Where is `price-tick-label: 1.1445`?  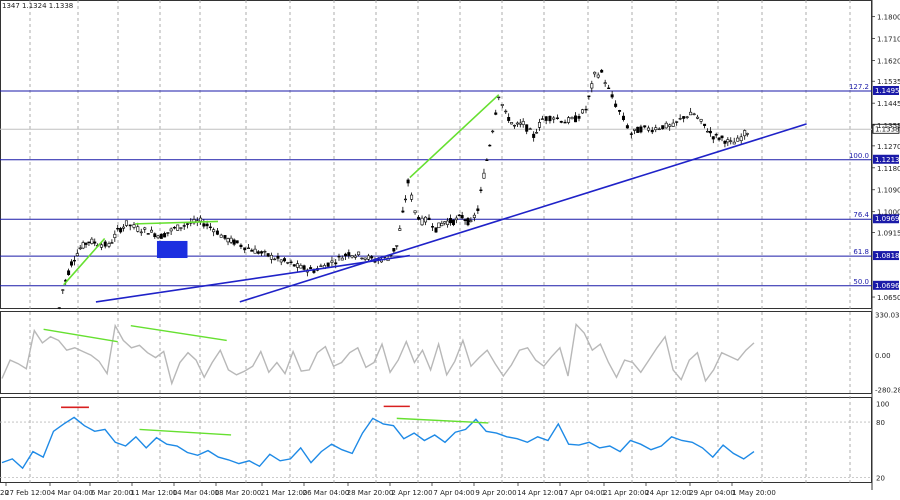 price-tick-label: 1.1445 is located at coordinates (888, 104).